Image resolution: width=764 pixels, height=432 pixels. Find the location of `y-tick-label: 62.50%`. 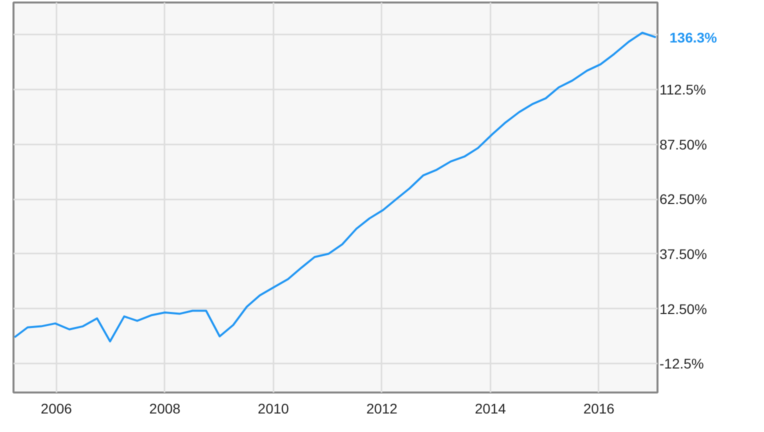

y-tick-label: 62.50% is located at coordinates (683, 199).